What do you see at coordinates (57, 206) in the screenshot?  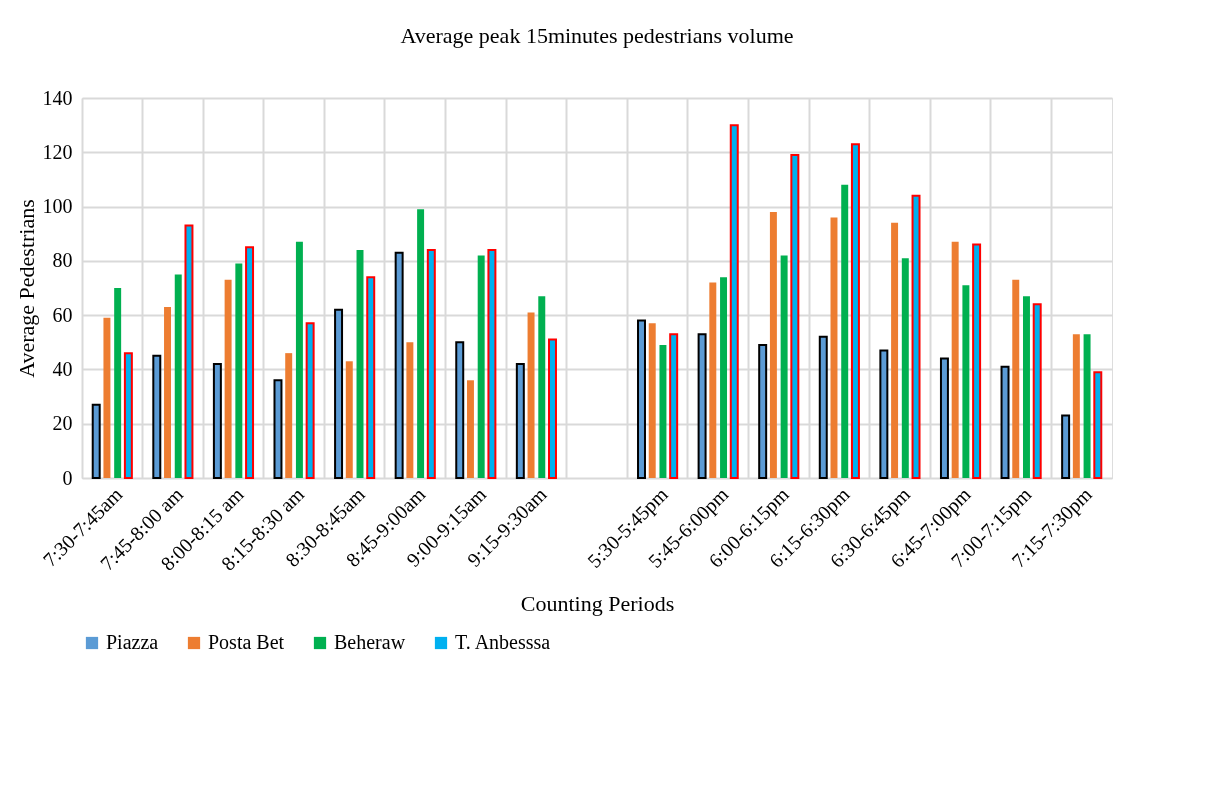 I see `y-tick-label: 100` at bounding box center [57, 206].